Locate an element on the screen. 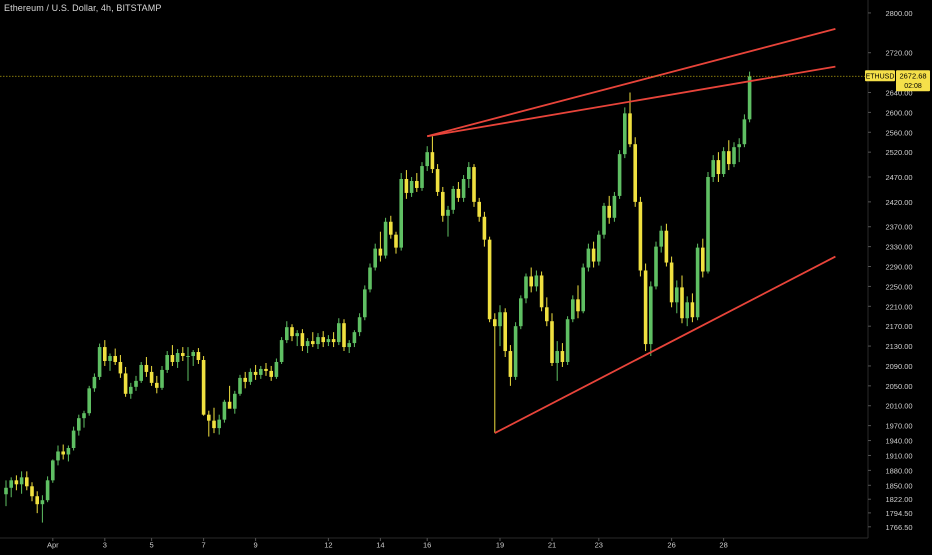  x-tick-label: 9 is located at coordinates (256, 545).